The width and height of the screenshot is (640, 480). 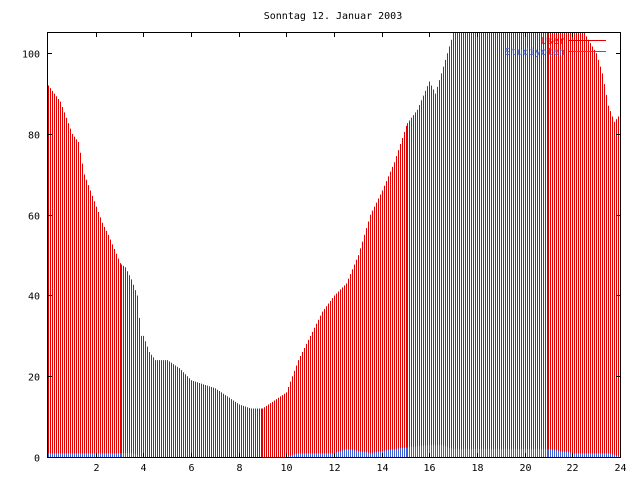 I want to click on x-tick-label: 16, so click(x=429, y=468).